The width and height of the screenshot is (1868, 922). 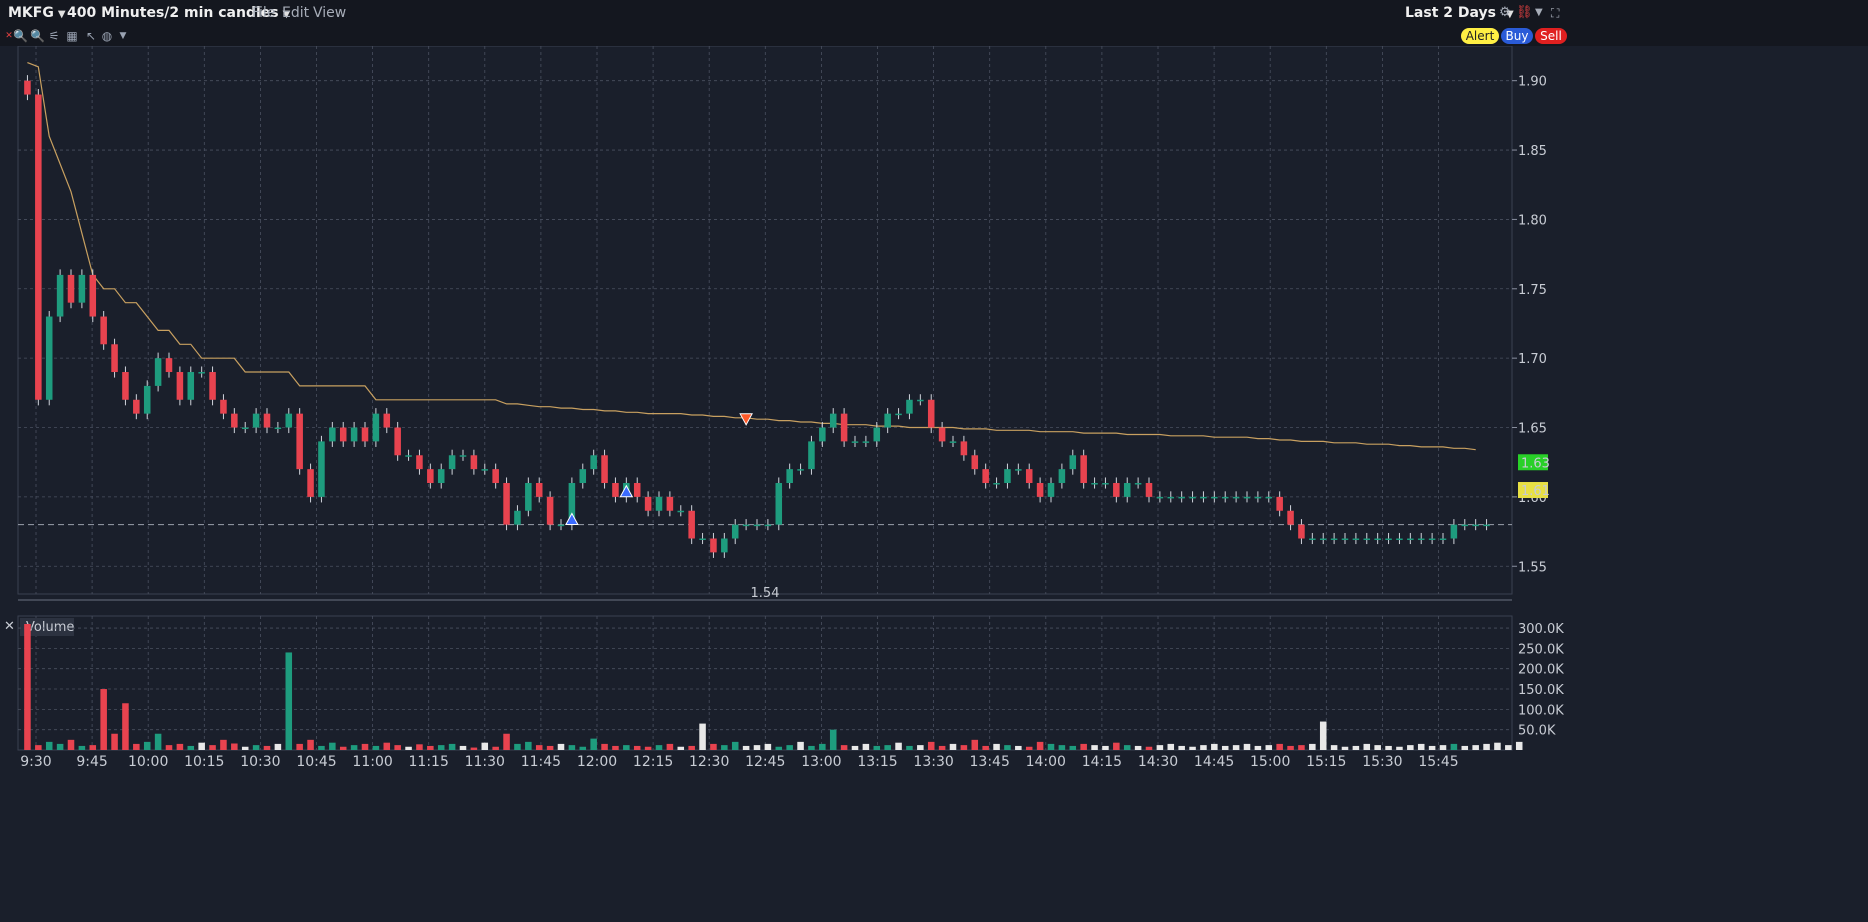 What do you see at coordinates (877, 762) in the screenshot?
I see `time-tick-label: 13:15` at bounding box center [877, 762].